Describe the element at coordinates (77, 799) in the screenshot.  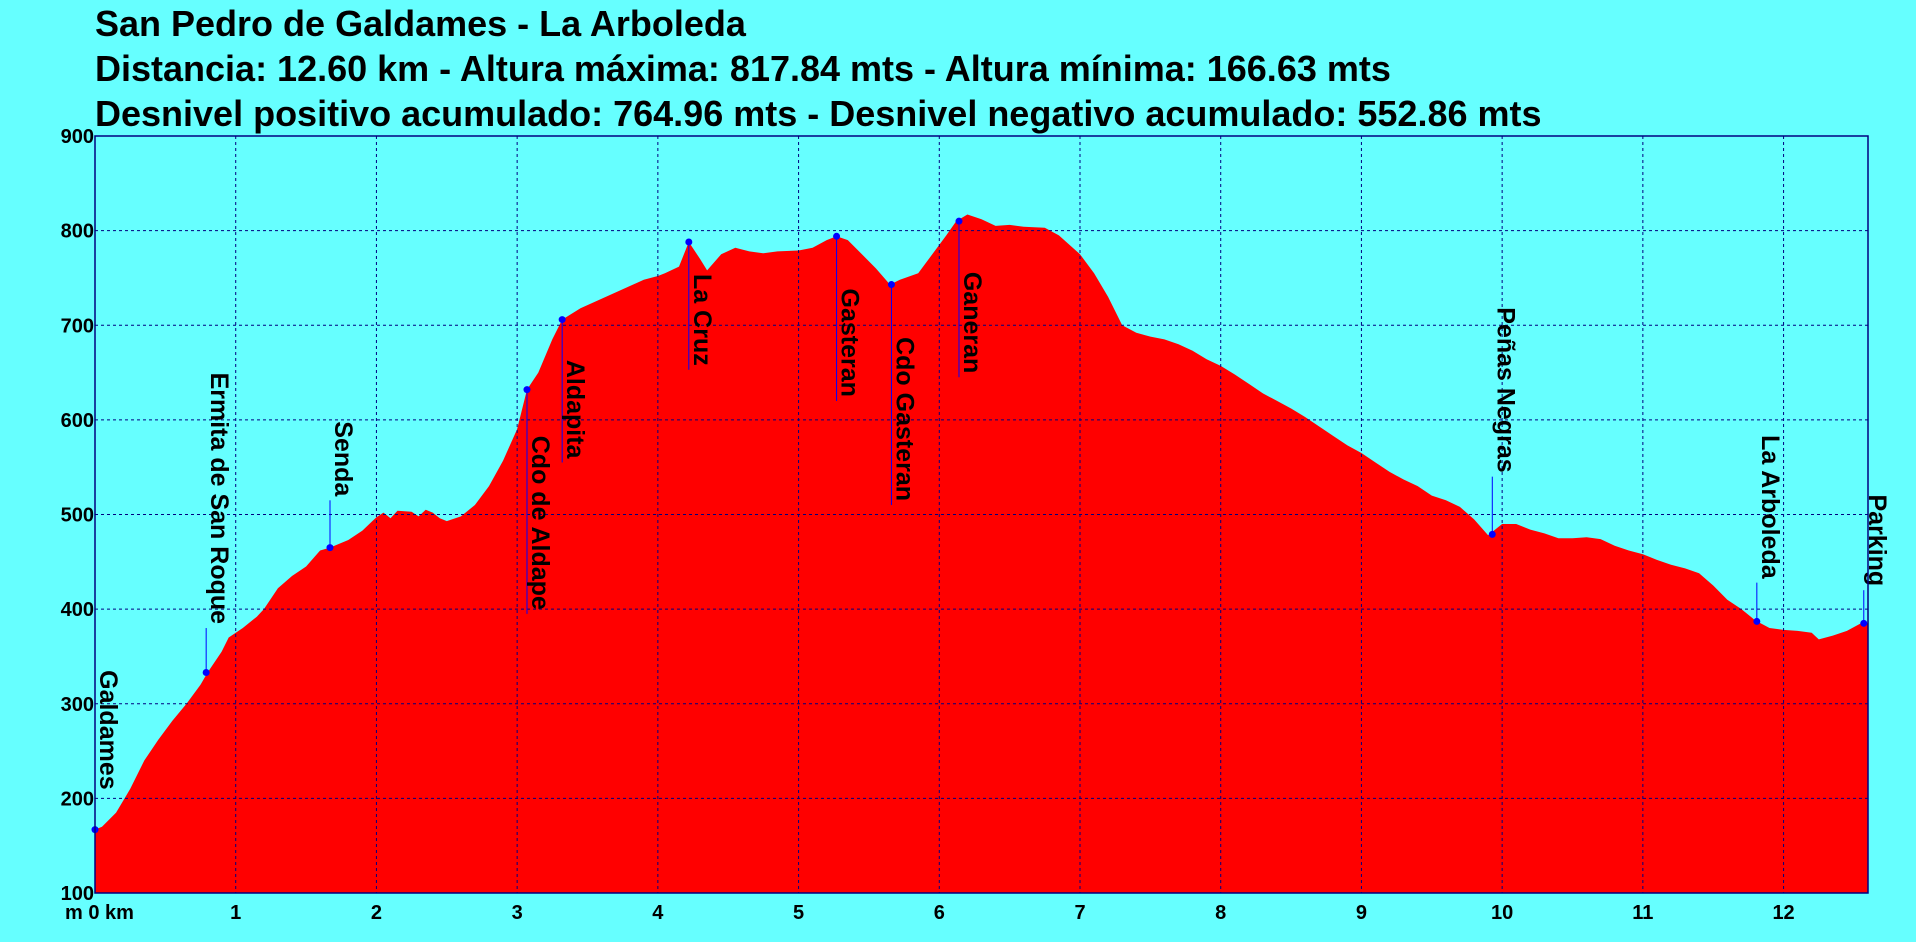
I see `y-tick-label: 200` at that location.